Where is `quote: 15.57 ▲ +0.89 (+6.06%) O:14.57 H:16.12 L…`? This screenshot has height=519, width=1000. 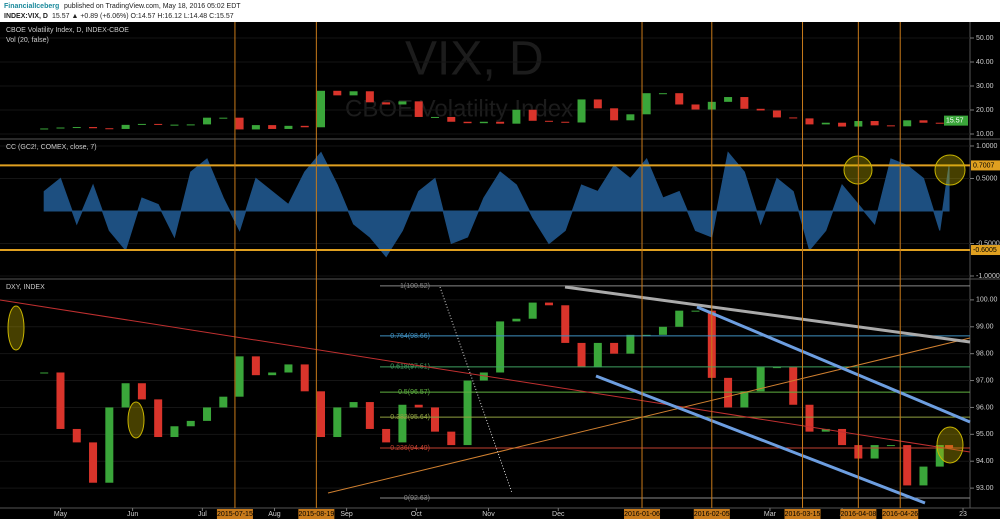 quote: 15.57 ▲ +0.89 (+6.06%) O:14.57 H:16.12 L… is located at coordinates (143, 16).